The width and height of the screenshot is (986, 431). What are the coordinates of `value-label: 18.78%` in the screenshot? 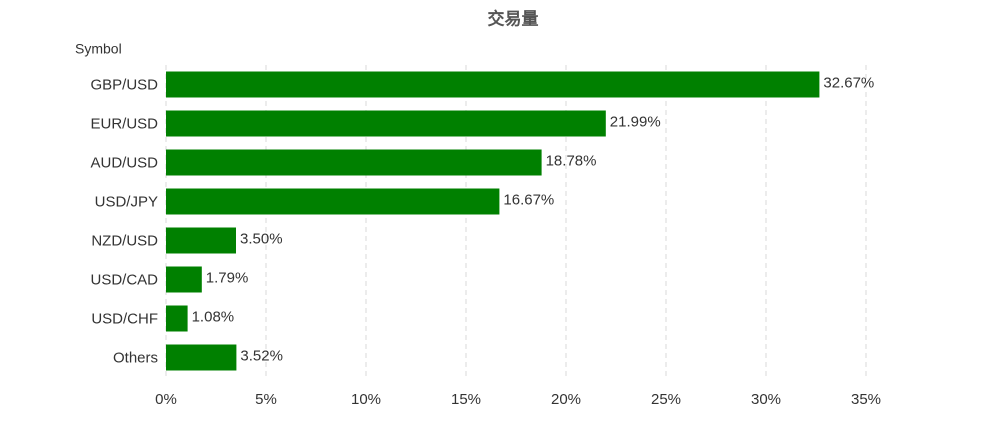 It's located at (571, 160).